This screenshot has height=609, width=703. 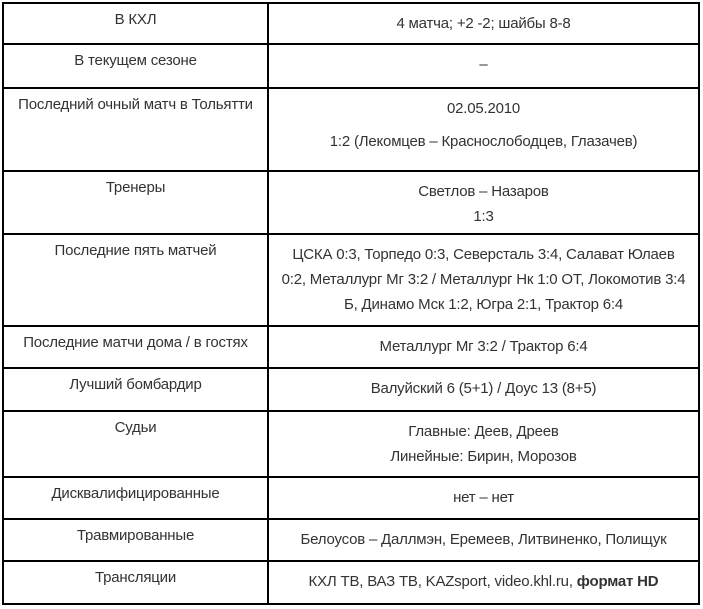 I want to click on value-text: Линейные: Бирин, Морозов, so click(x=483, y=456).